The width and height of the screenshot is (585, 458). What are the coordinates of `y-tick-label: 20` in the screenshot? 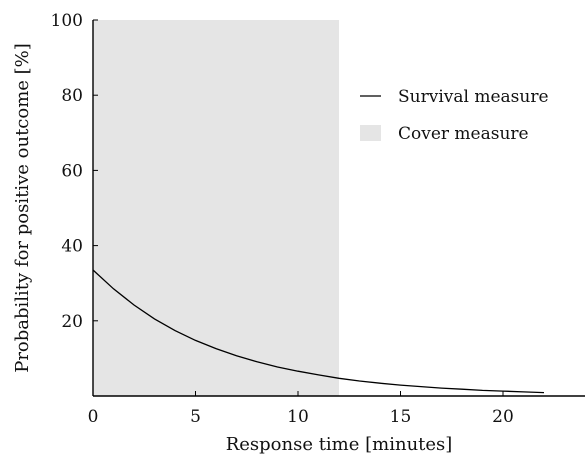 It's located at (72, 322).